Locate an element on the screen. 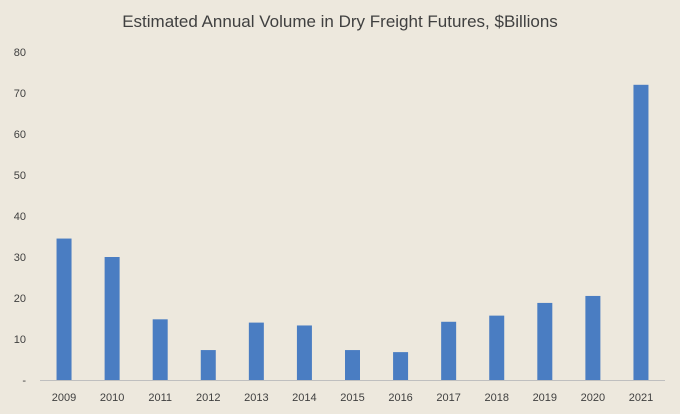  x-tick-label: 2010 is located at coordinates (112, 398).